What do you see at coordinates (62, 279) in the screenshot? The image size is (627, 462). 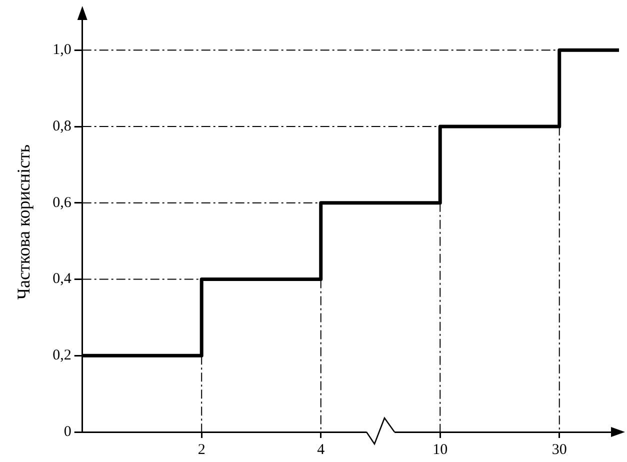 I see `y-tick-label: 0,4` at bounding box center [62, 279].